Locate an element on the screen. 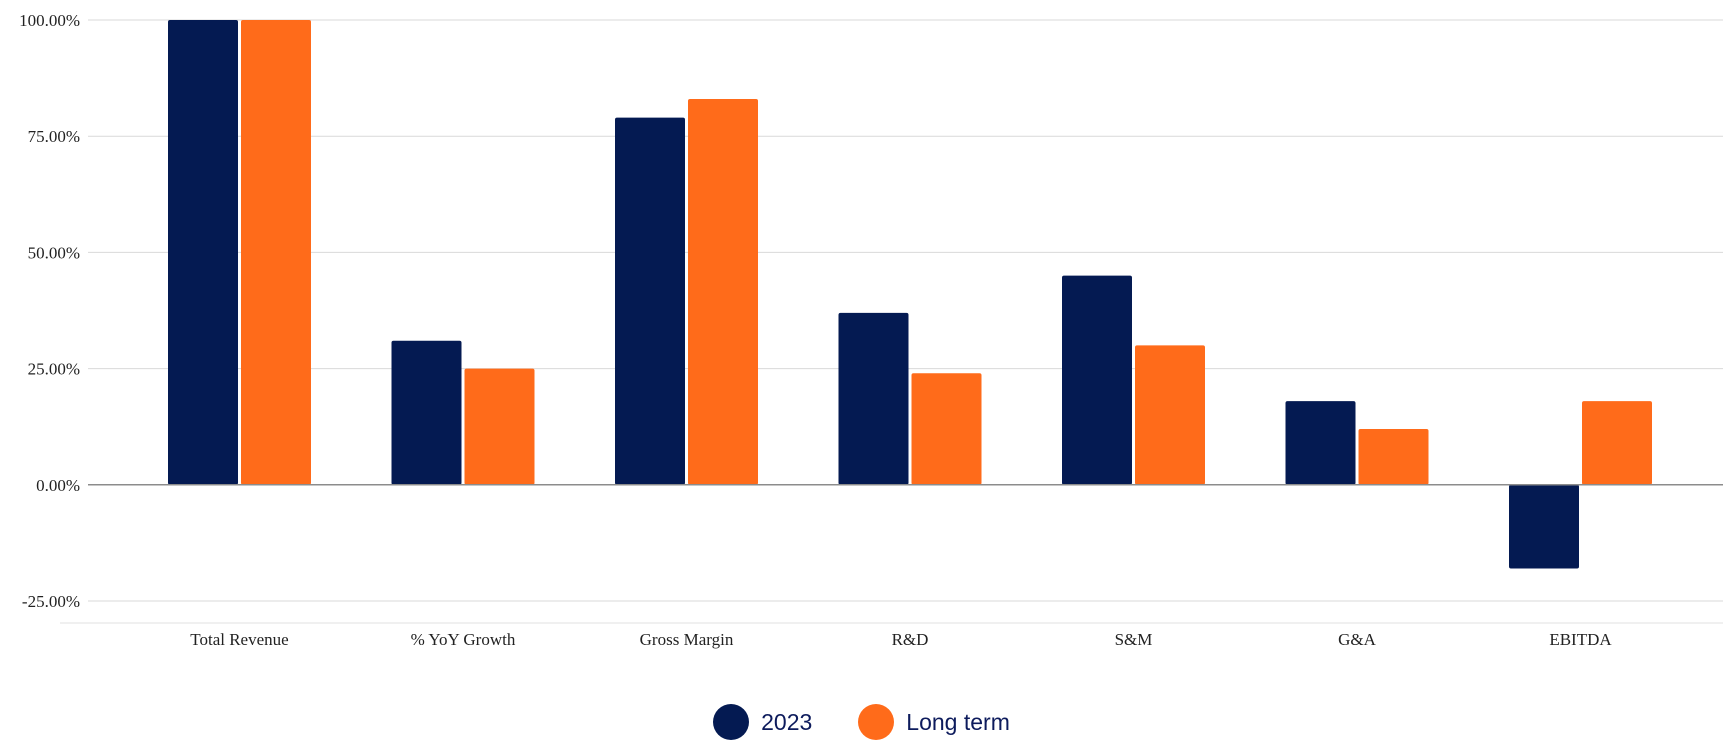 This screenshot has width=1723, height=743. legend-item-long-term: Long term is located at coordinates (934, 722).